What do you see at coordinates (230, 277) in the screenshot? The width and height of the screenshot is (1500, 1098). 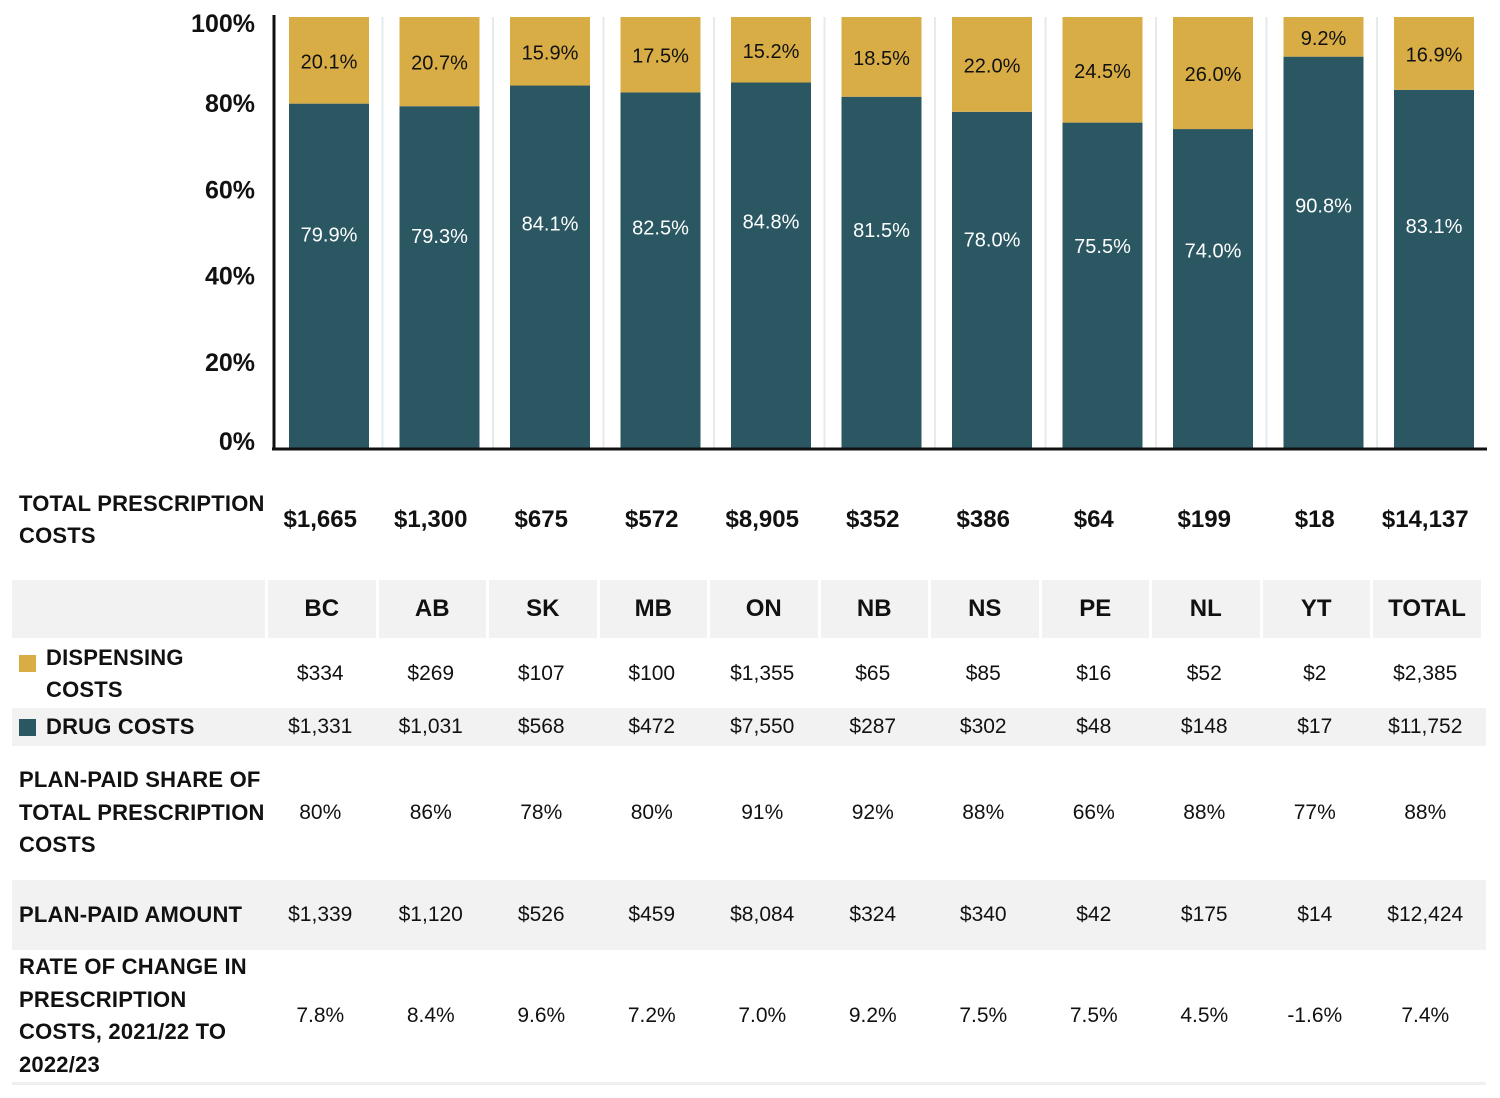 I see `y-tick-label: 40%` at bounding box center [230, 277].